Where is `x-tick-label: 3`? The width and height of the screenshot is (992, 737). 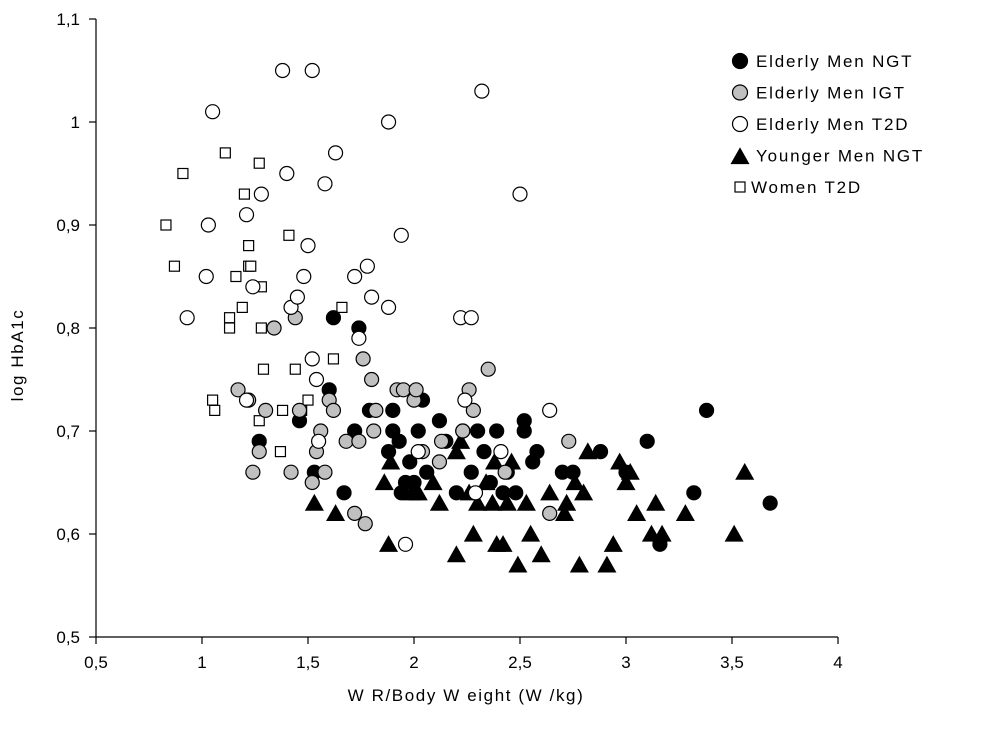 x-tick-label: 3 is located at coordinates (625, 662).